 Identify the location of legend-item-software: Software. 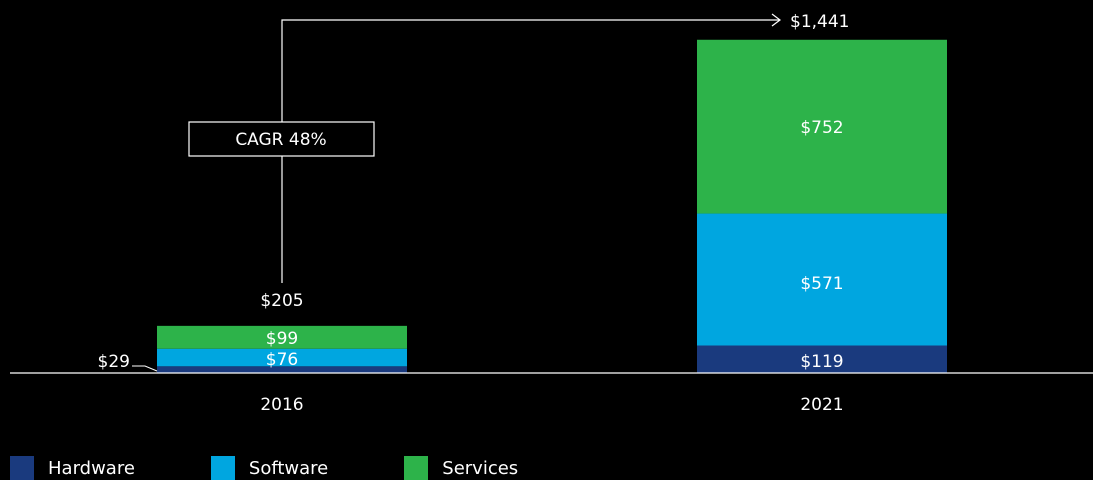
(269, 468).